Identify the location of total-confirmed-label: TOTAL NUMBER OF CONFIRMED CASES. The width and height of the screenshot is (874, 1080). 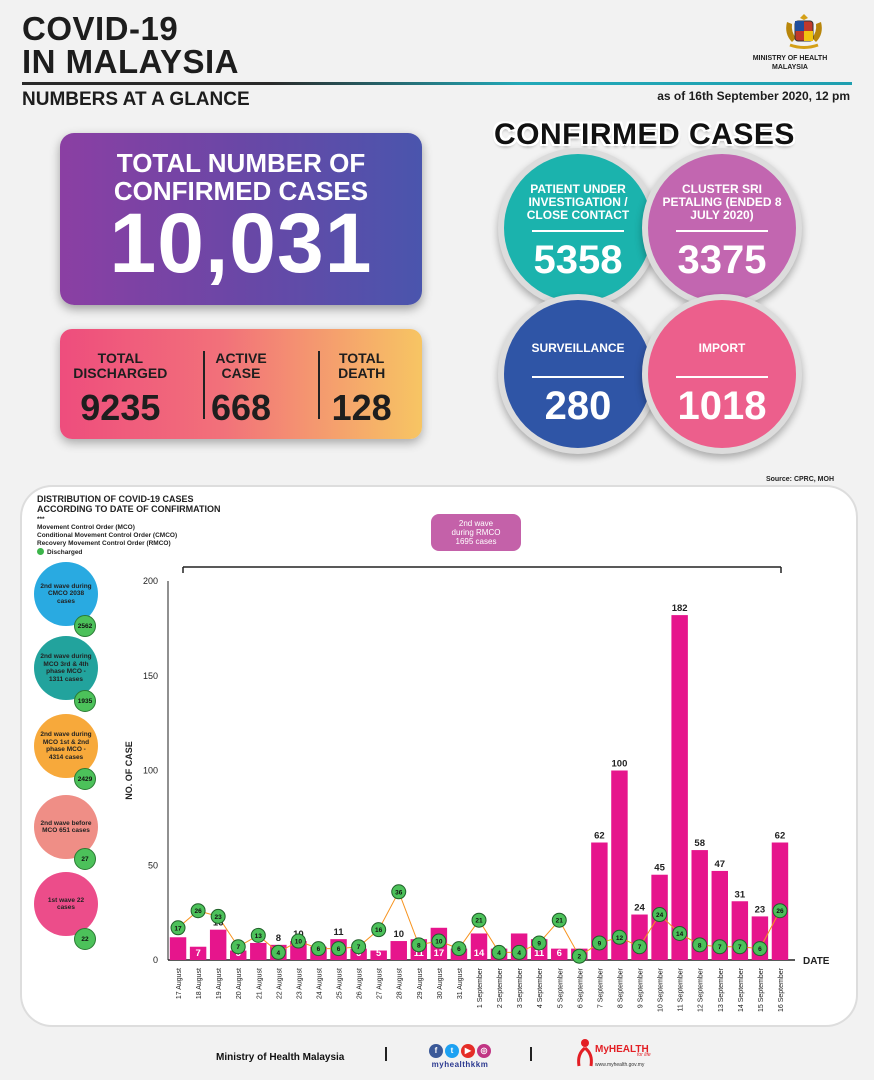
(241, 169).